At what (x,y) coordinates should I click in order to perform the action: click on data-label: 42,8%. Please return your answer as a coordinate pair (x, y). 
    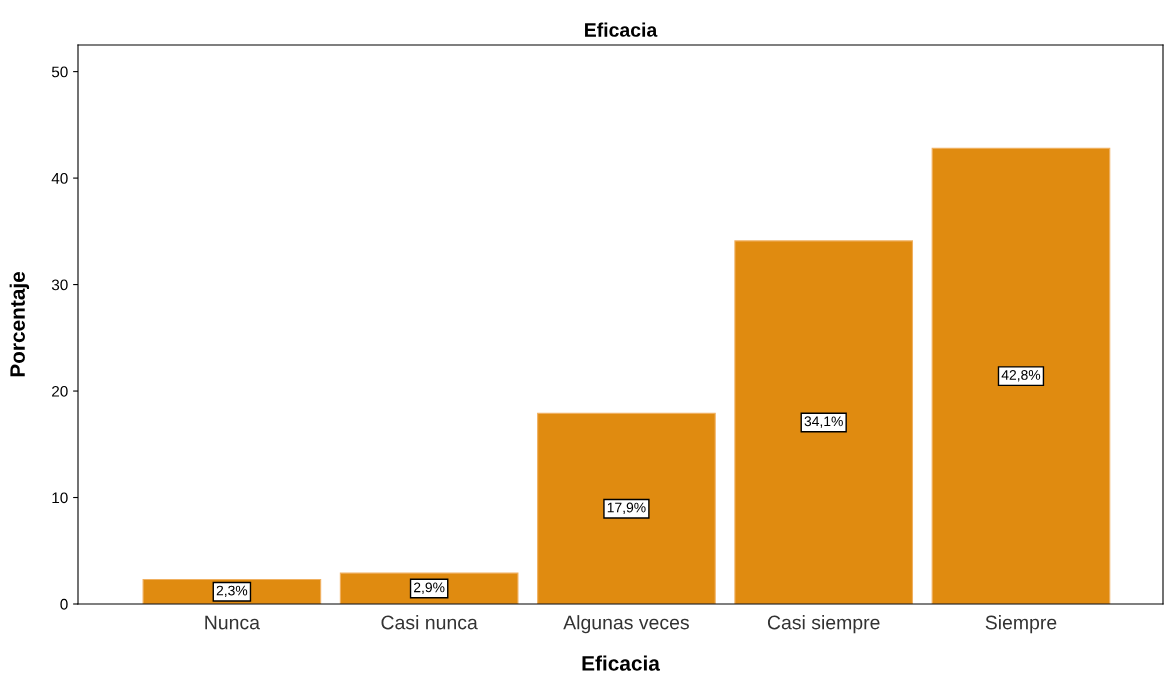
    Looking at the image, I should click on (1021, 376).